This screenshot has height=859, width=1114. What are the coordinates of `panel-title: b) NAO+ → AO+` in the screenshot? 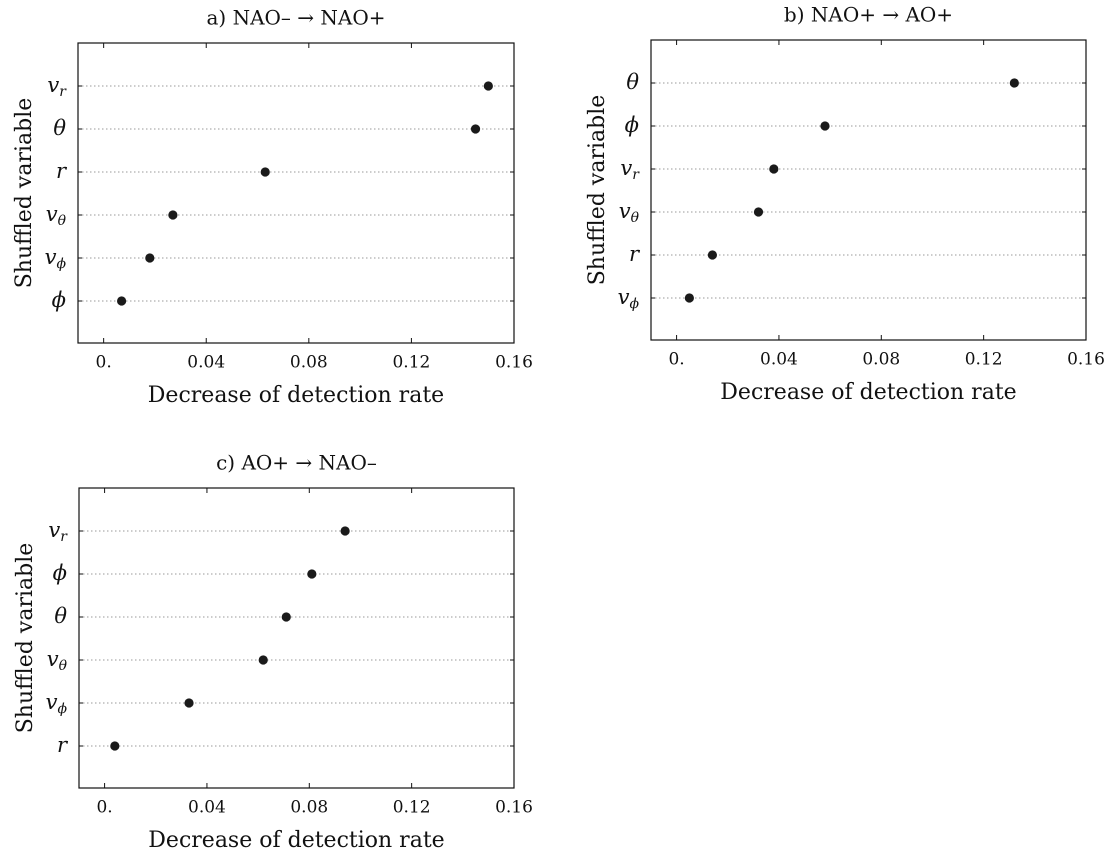 It's located at (868, 15).